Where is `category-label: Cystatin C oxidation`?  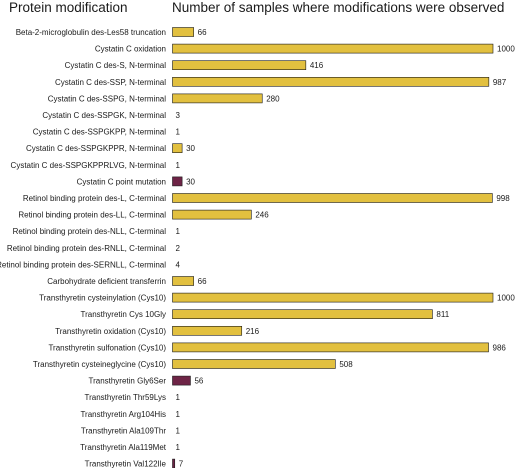
category-label: Cystatin C oxidation is located at coordinates (130, 49).